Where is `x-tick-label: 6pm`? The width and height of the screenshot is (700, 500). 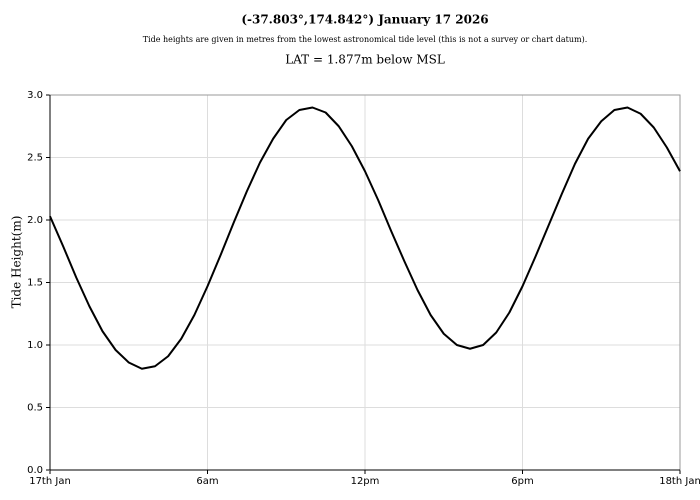 x-tick-label: 6pm is located at coordinates (522, 481).